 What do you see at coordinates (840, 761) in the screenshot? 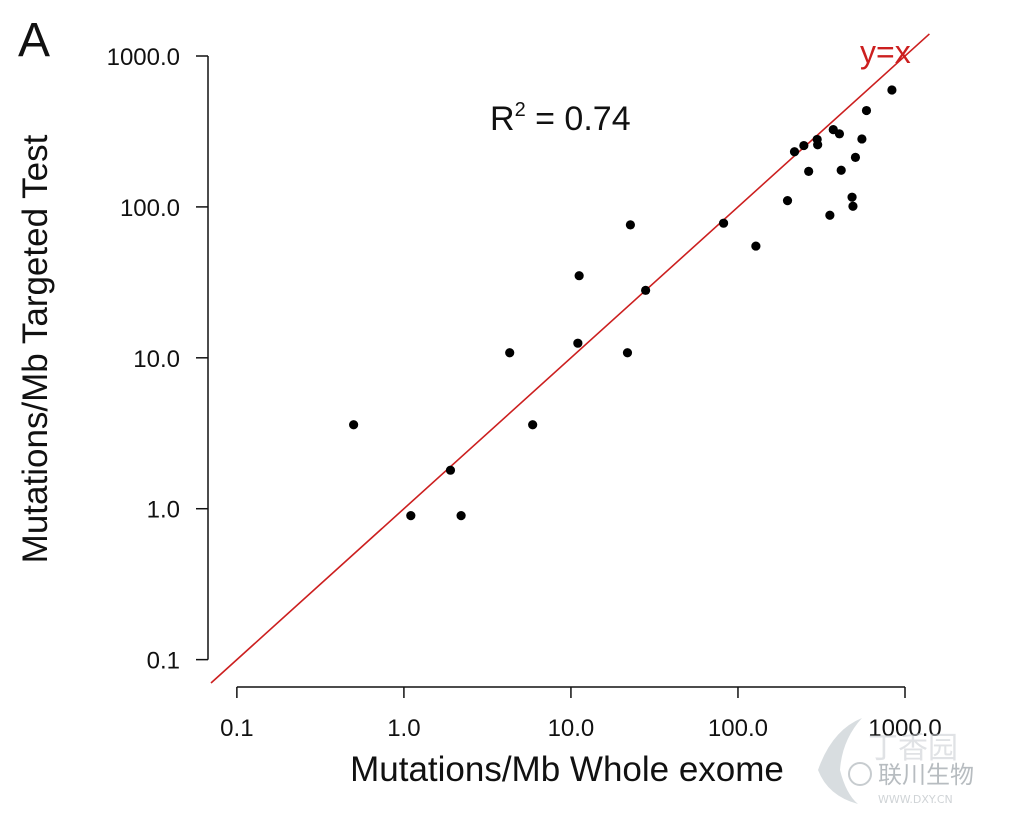
I see `watermark-leaf-icon` at bounding box center [840, 761].